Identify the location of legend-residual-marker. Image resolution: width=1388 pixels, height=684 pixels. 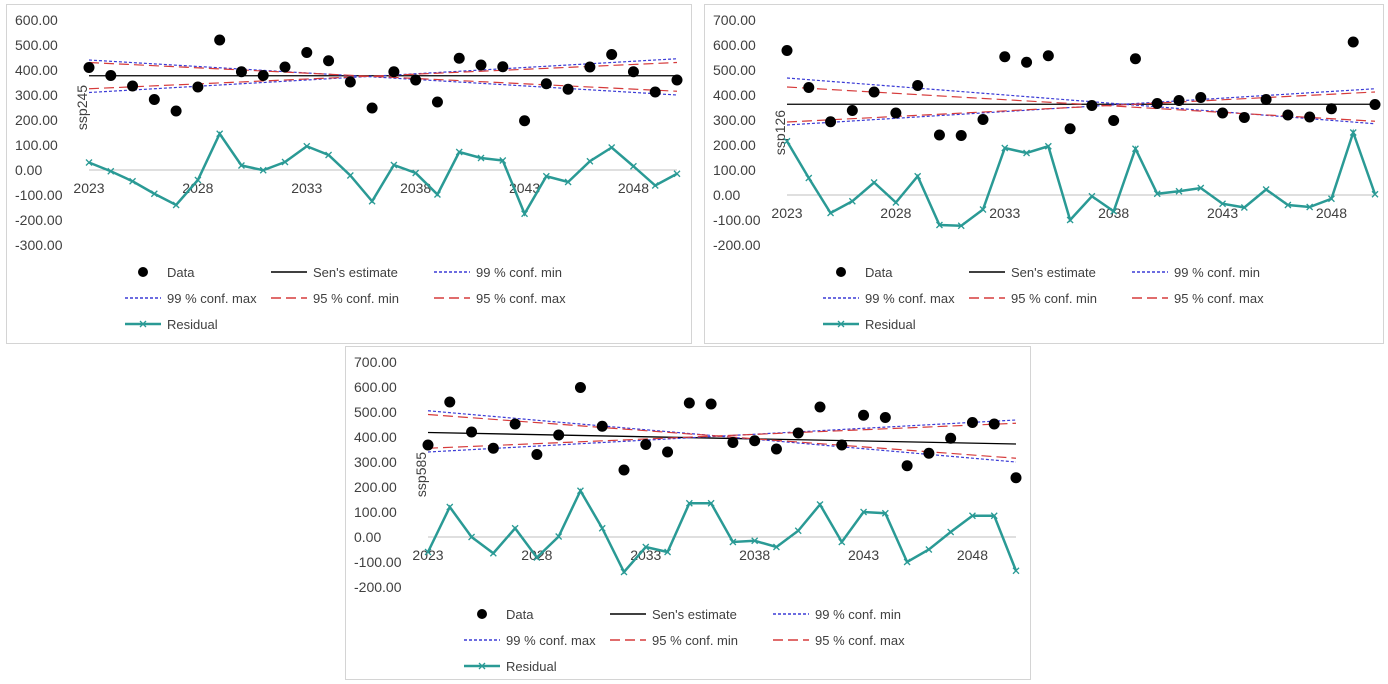
(841, 324).